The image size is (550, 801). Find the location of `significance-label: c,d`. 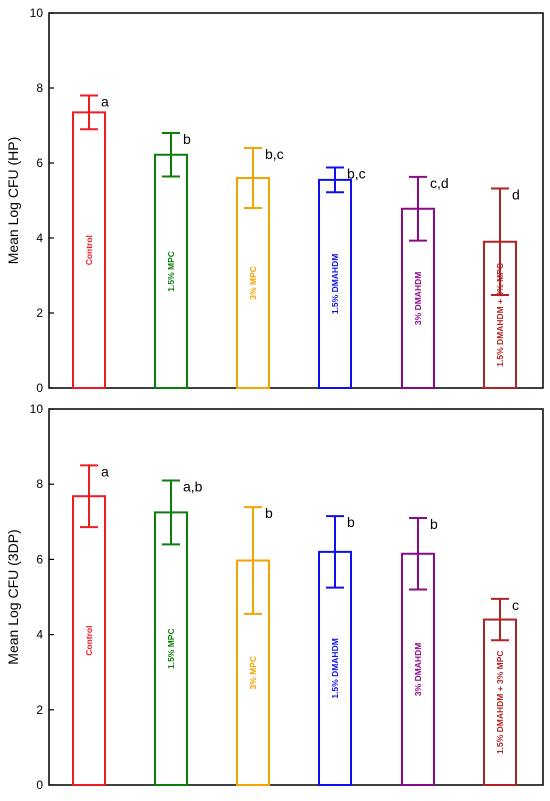

significance-label: c,d is located at coordinates (439, 183).